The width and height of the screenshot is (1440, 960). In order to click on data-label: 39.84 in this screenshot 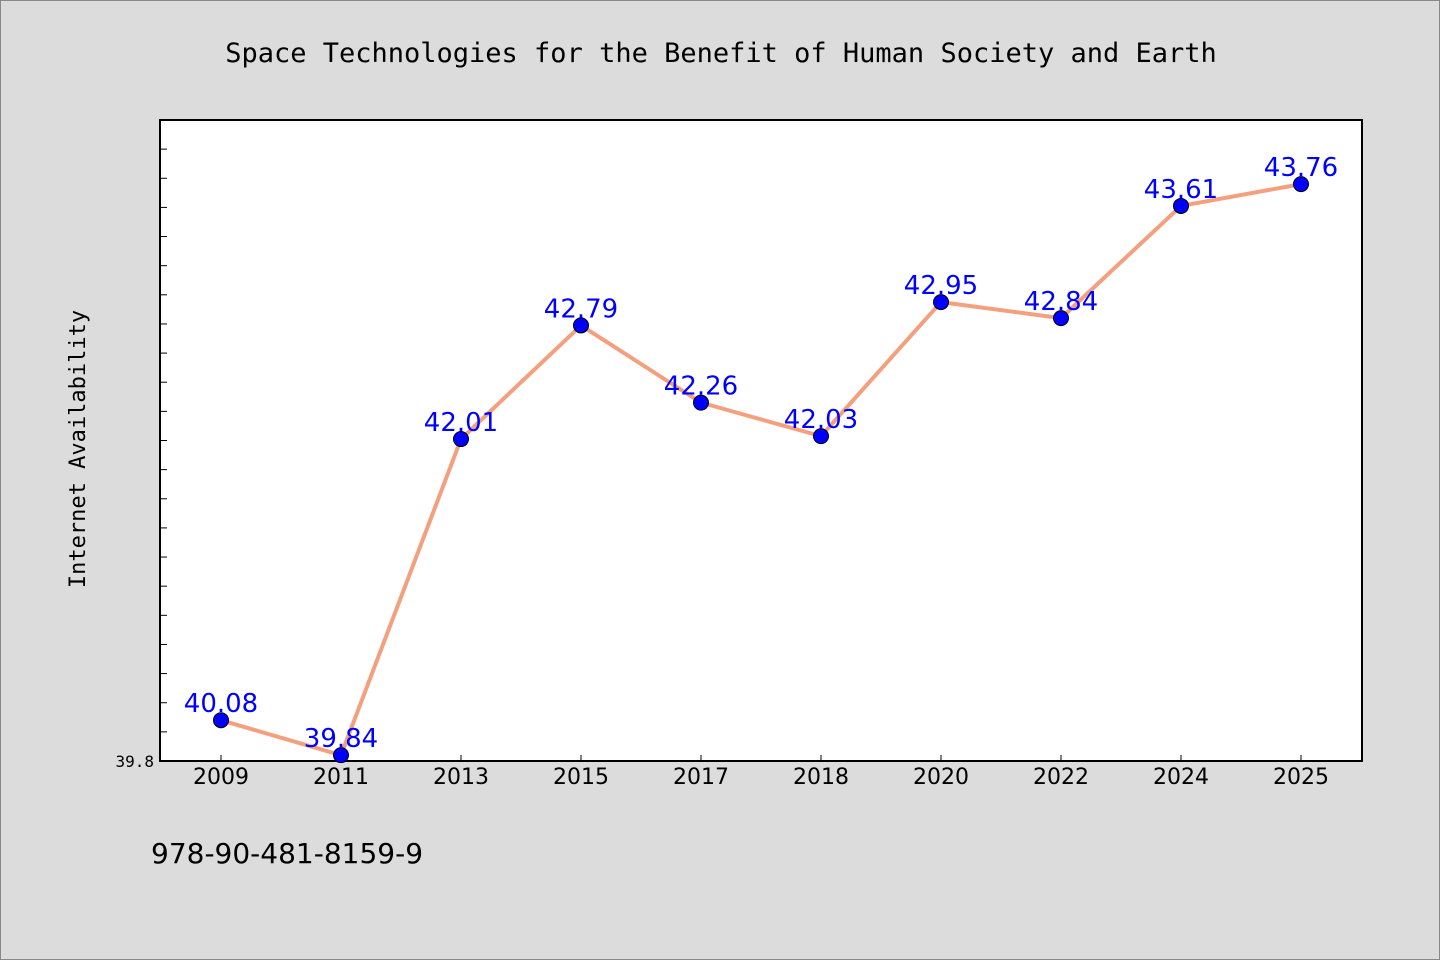, I will do `click(341, 739)`.